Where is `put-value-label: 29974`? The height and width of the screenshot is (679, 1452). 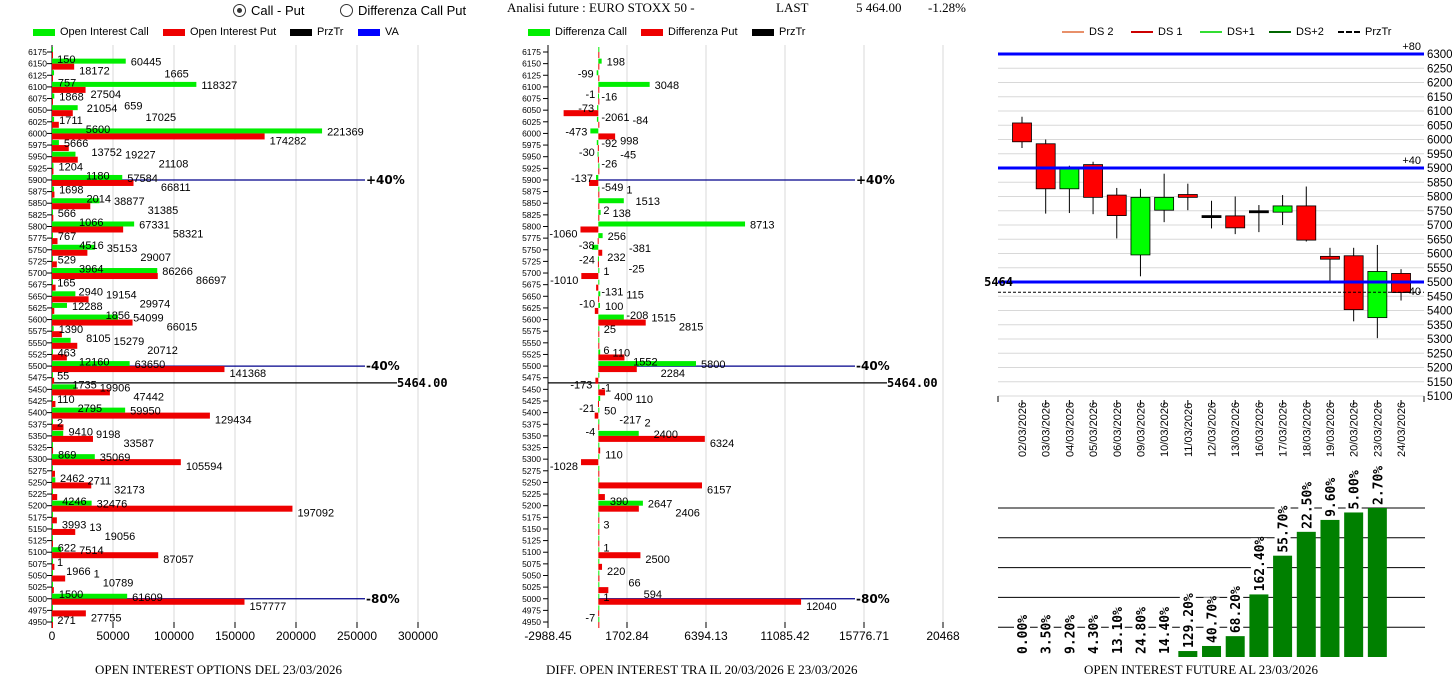
put-value-label: 29974 is located at coordinates (155, 304).